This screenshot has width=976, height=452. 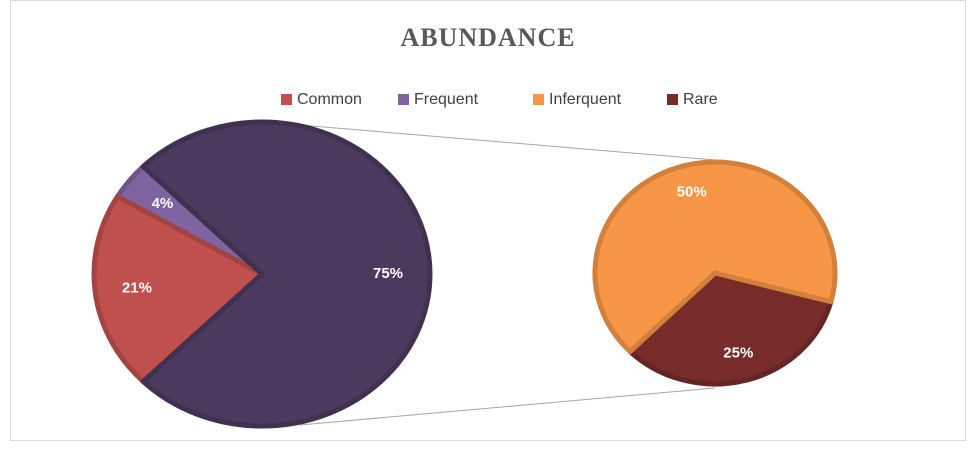 What do you see at coordinates (700, 99) in the screenshot?
I see `legend-label: Rare` at bounding box center [700, 99].